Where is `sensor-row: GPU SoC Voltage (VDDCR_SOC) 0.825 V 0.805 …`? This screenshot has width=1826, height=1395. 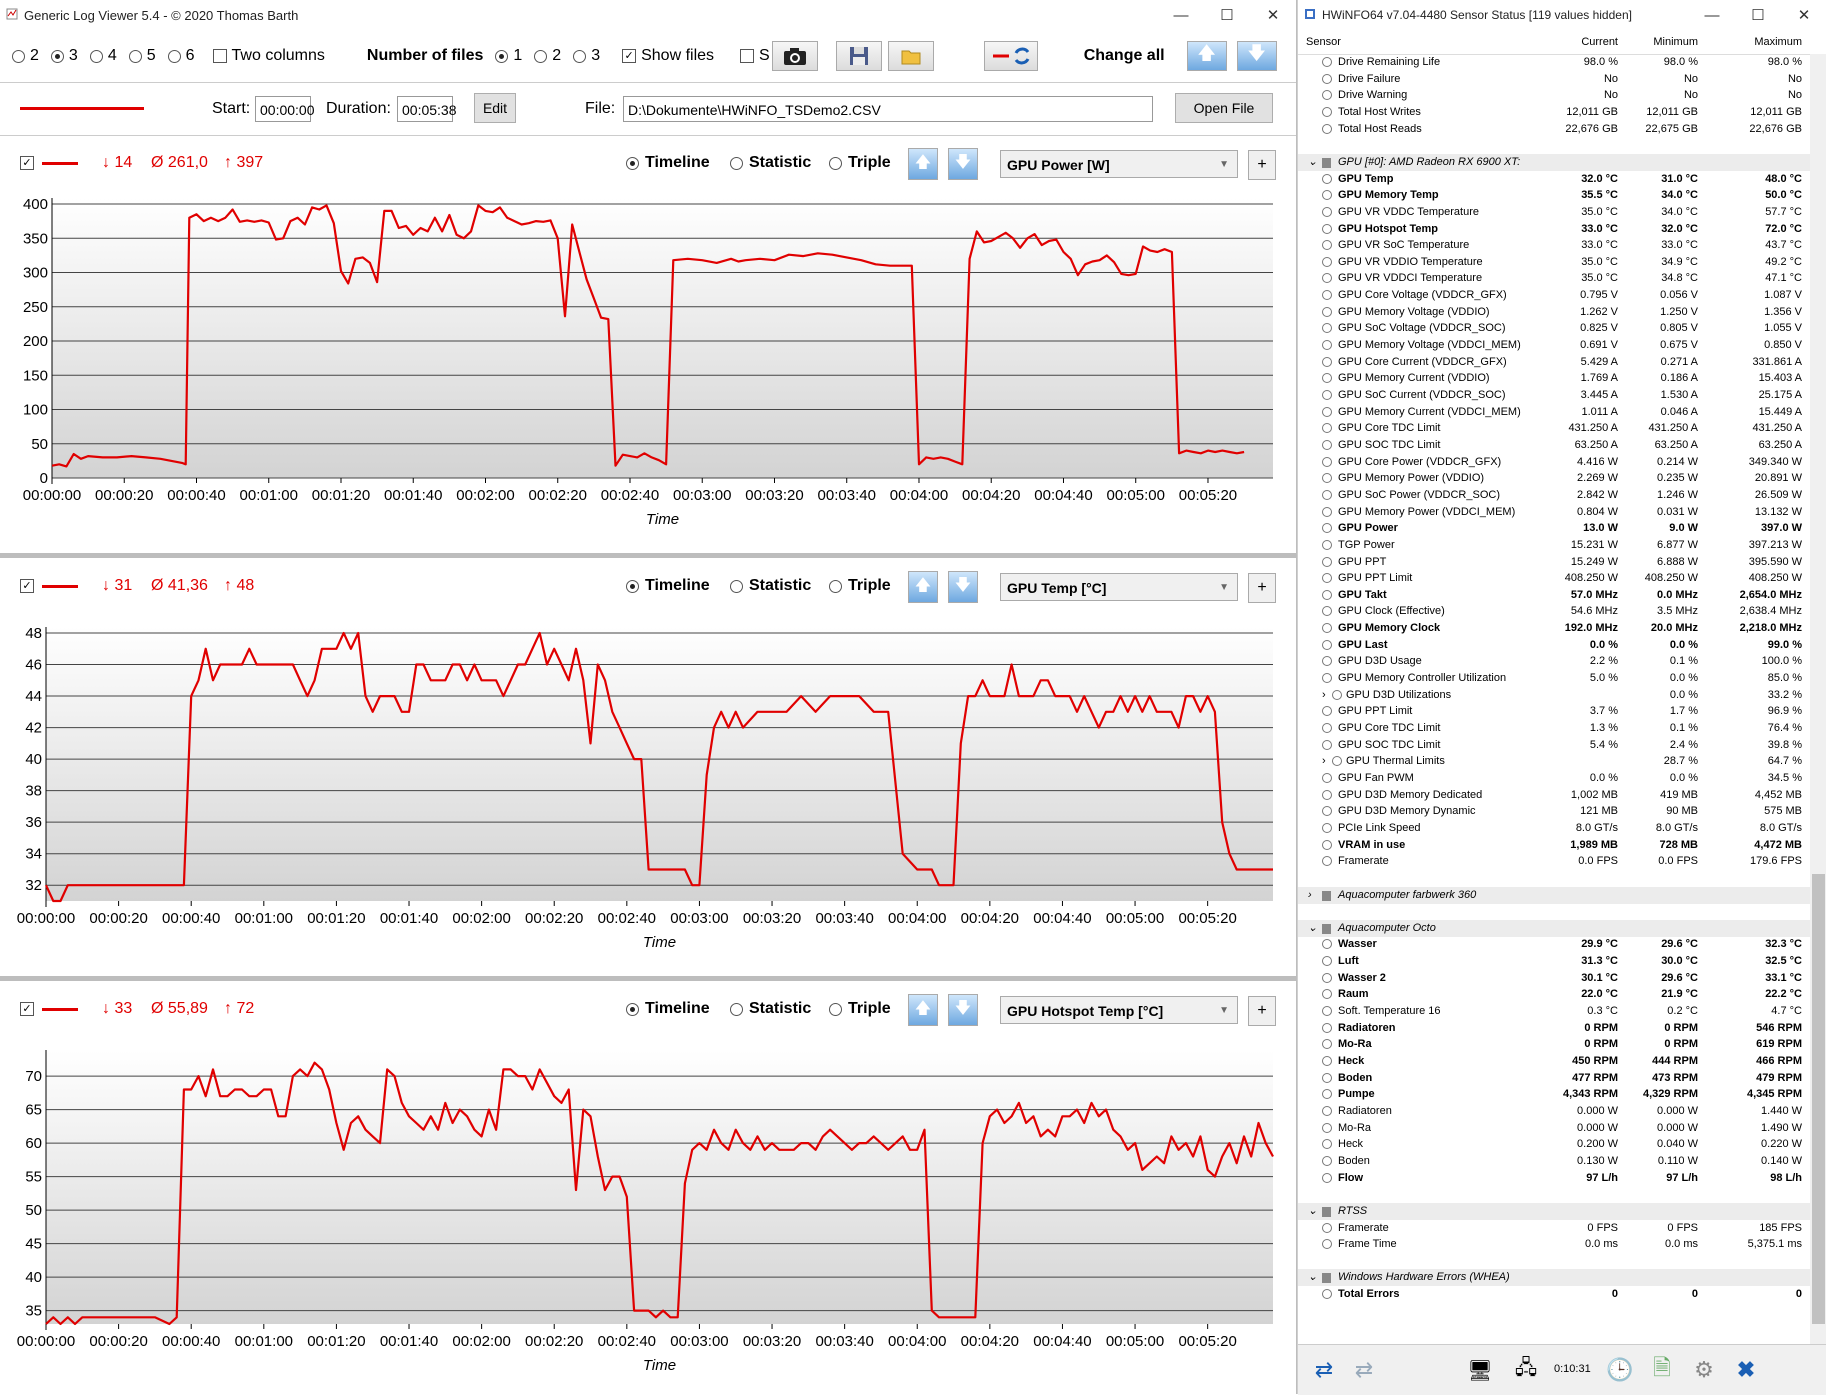 sensor-row: GPU SoC Voltage (VDDCR_SOC) 0.825 V 0.805 … is located at coordinates (1554, 328).